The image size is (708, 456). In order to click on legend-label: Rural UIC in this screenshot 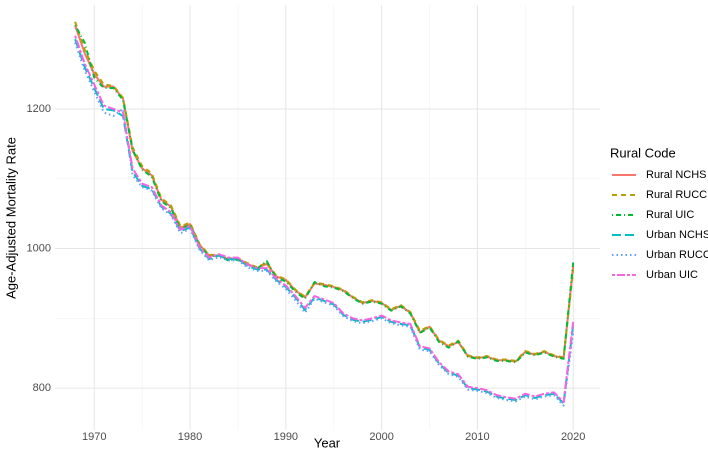, I will do `click(670, 215)`.